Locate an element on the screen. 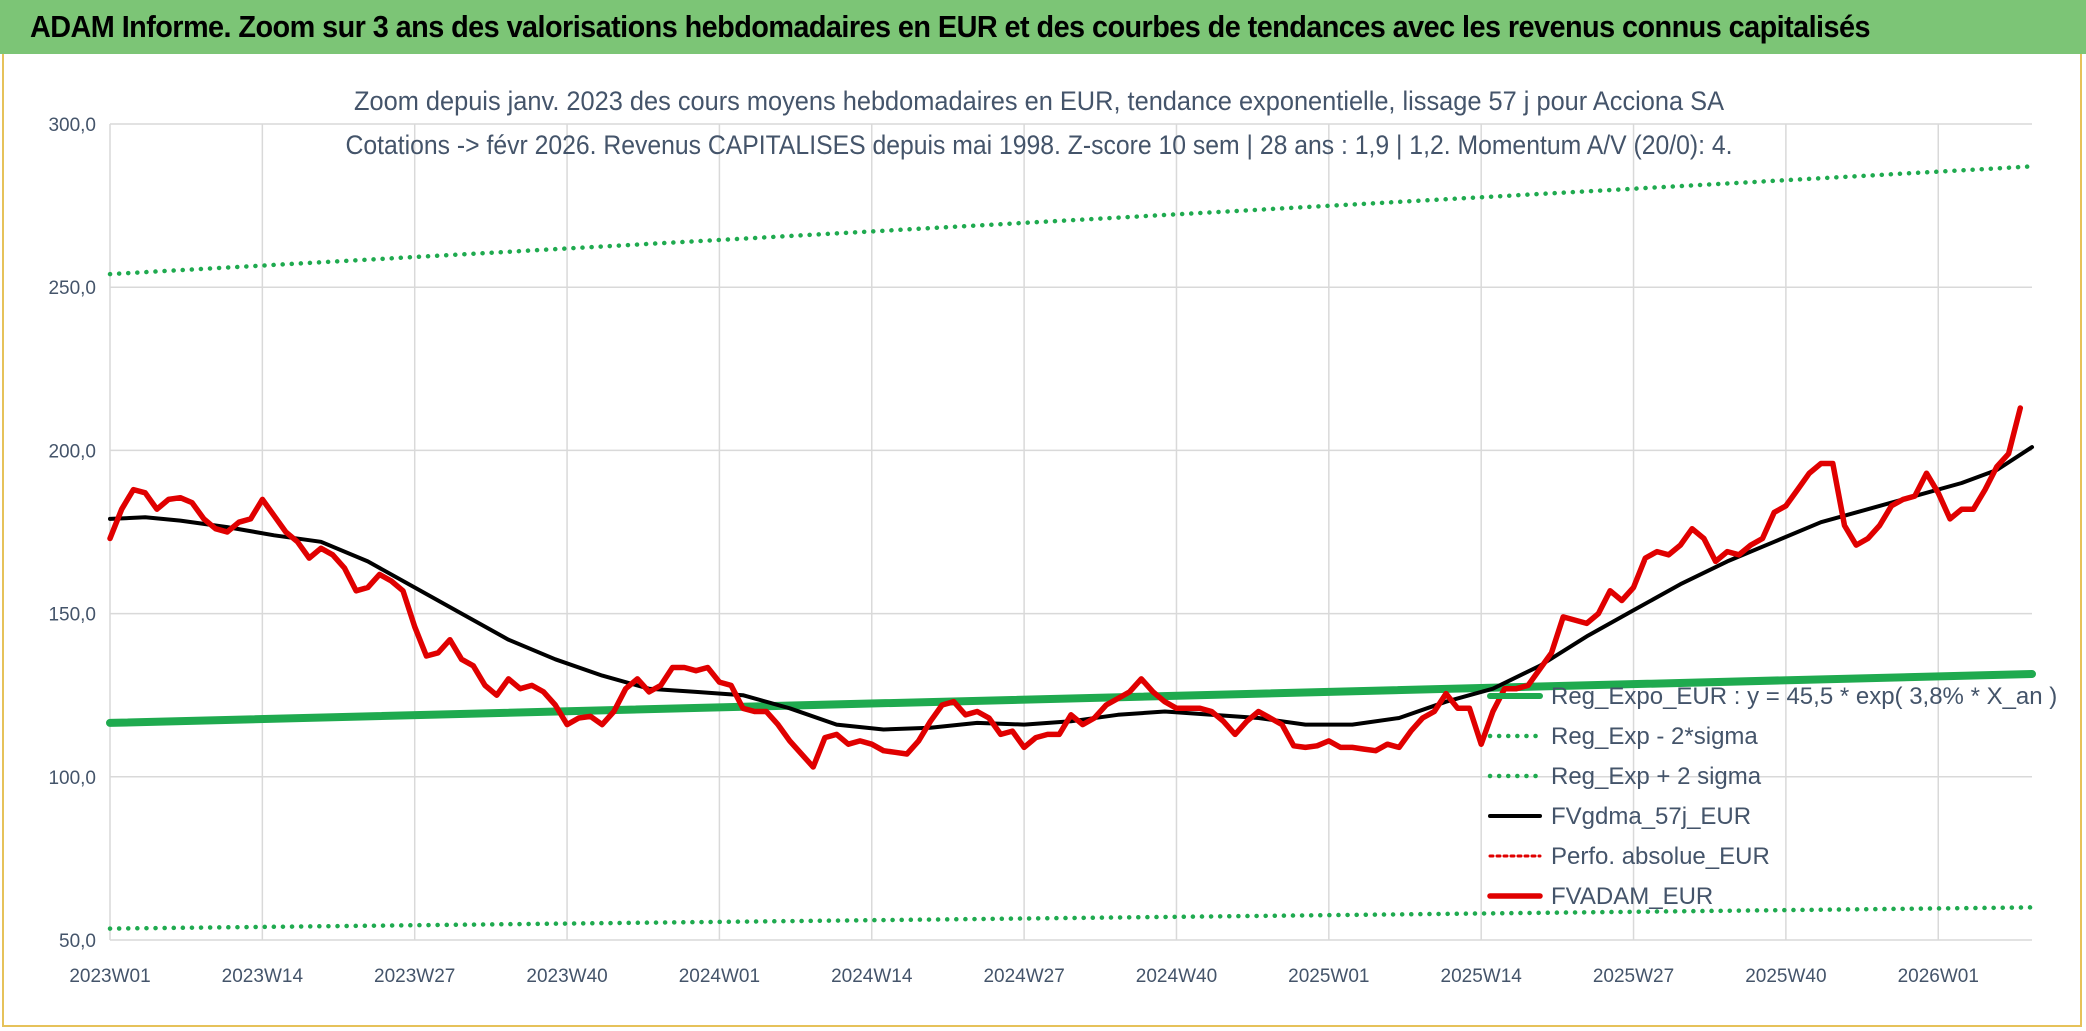  y-axis-ticks: 50,0 100,0 150,0 200,0 250,0 300,0 is located at coordinates (72, 533).